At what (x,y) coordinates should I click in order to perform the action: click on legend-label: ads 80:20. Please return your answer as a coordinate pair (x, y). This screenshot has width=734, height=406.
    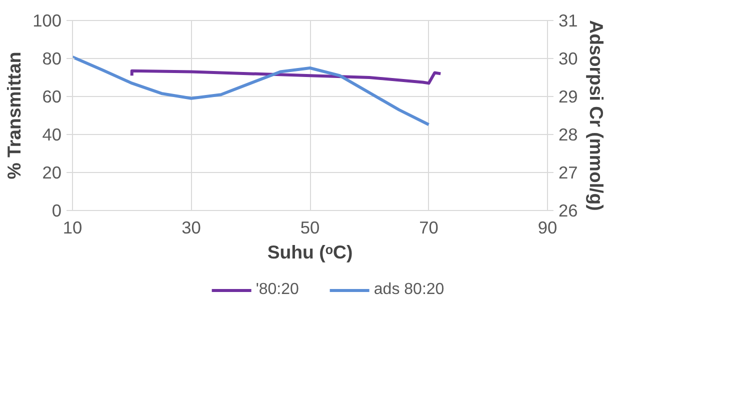
    Looking at the image, I should click on (409, 290).